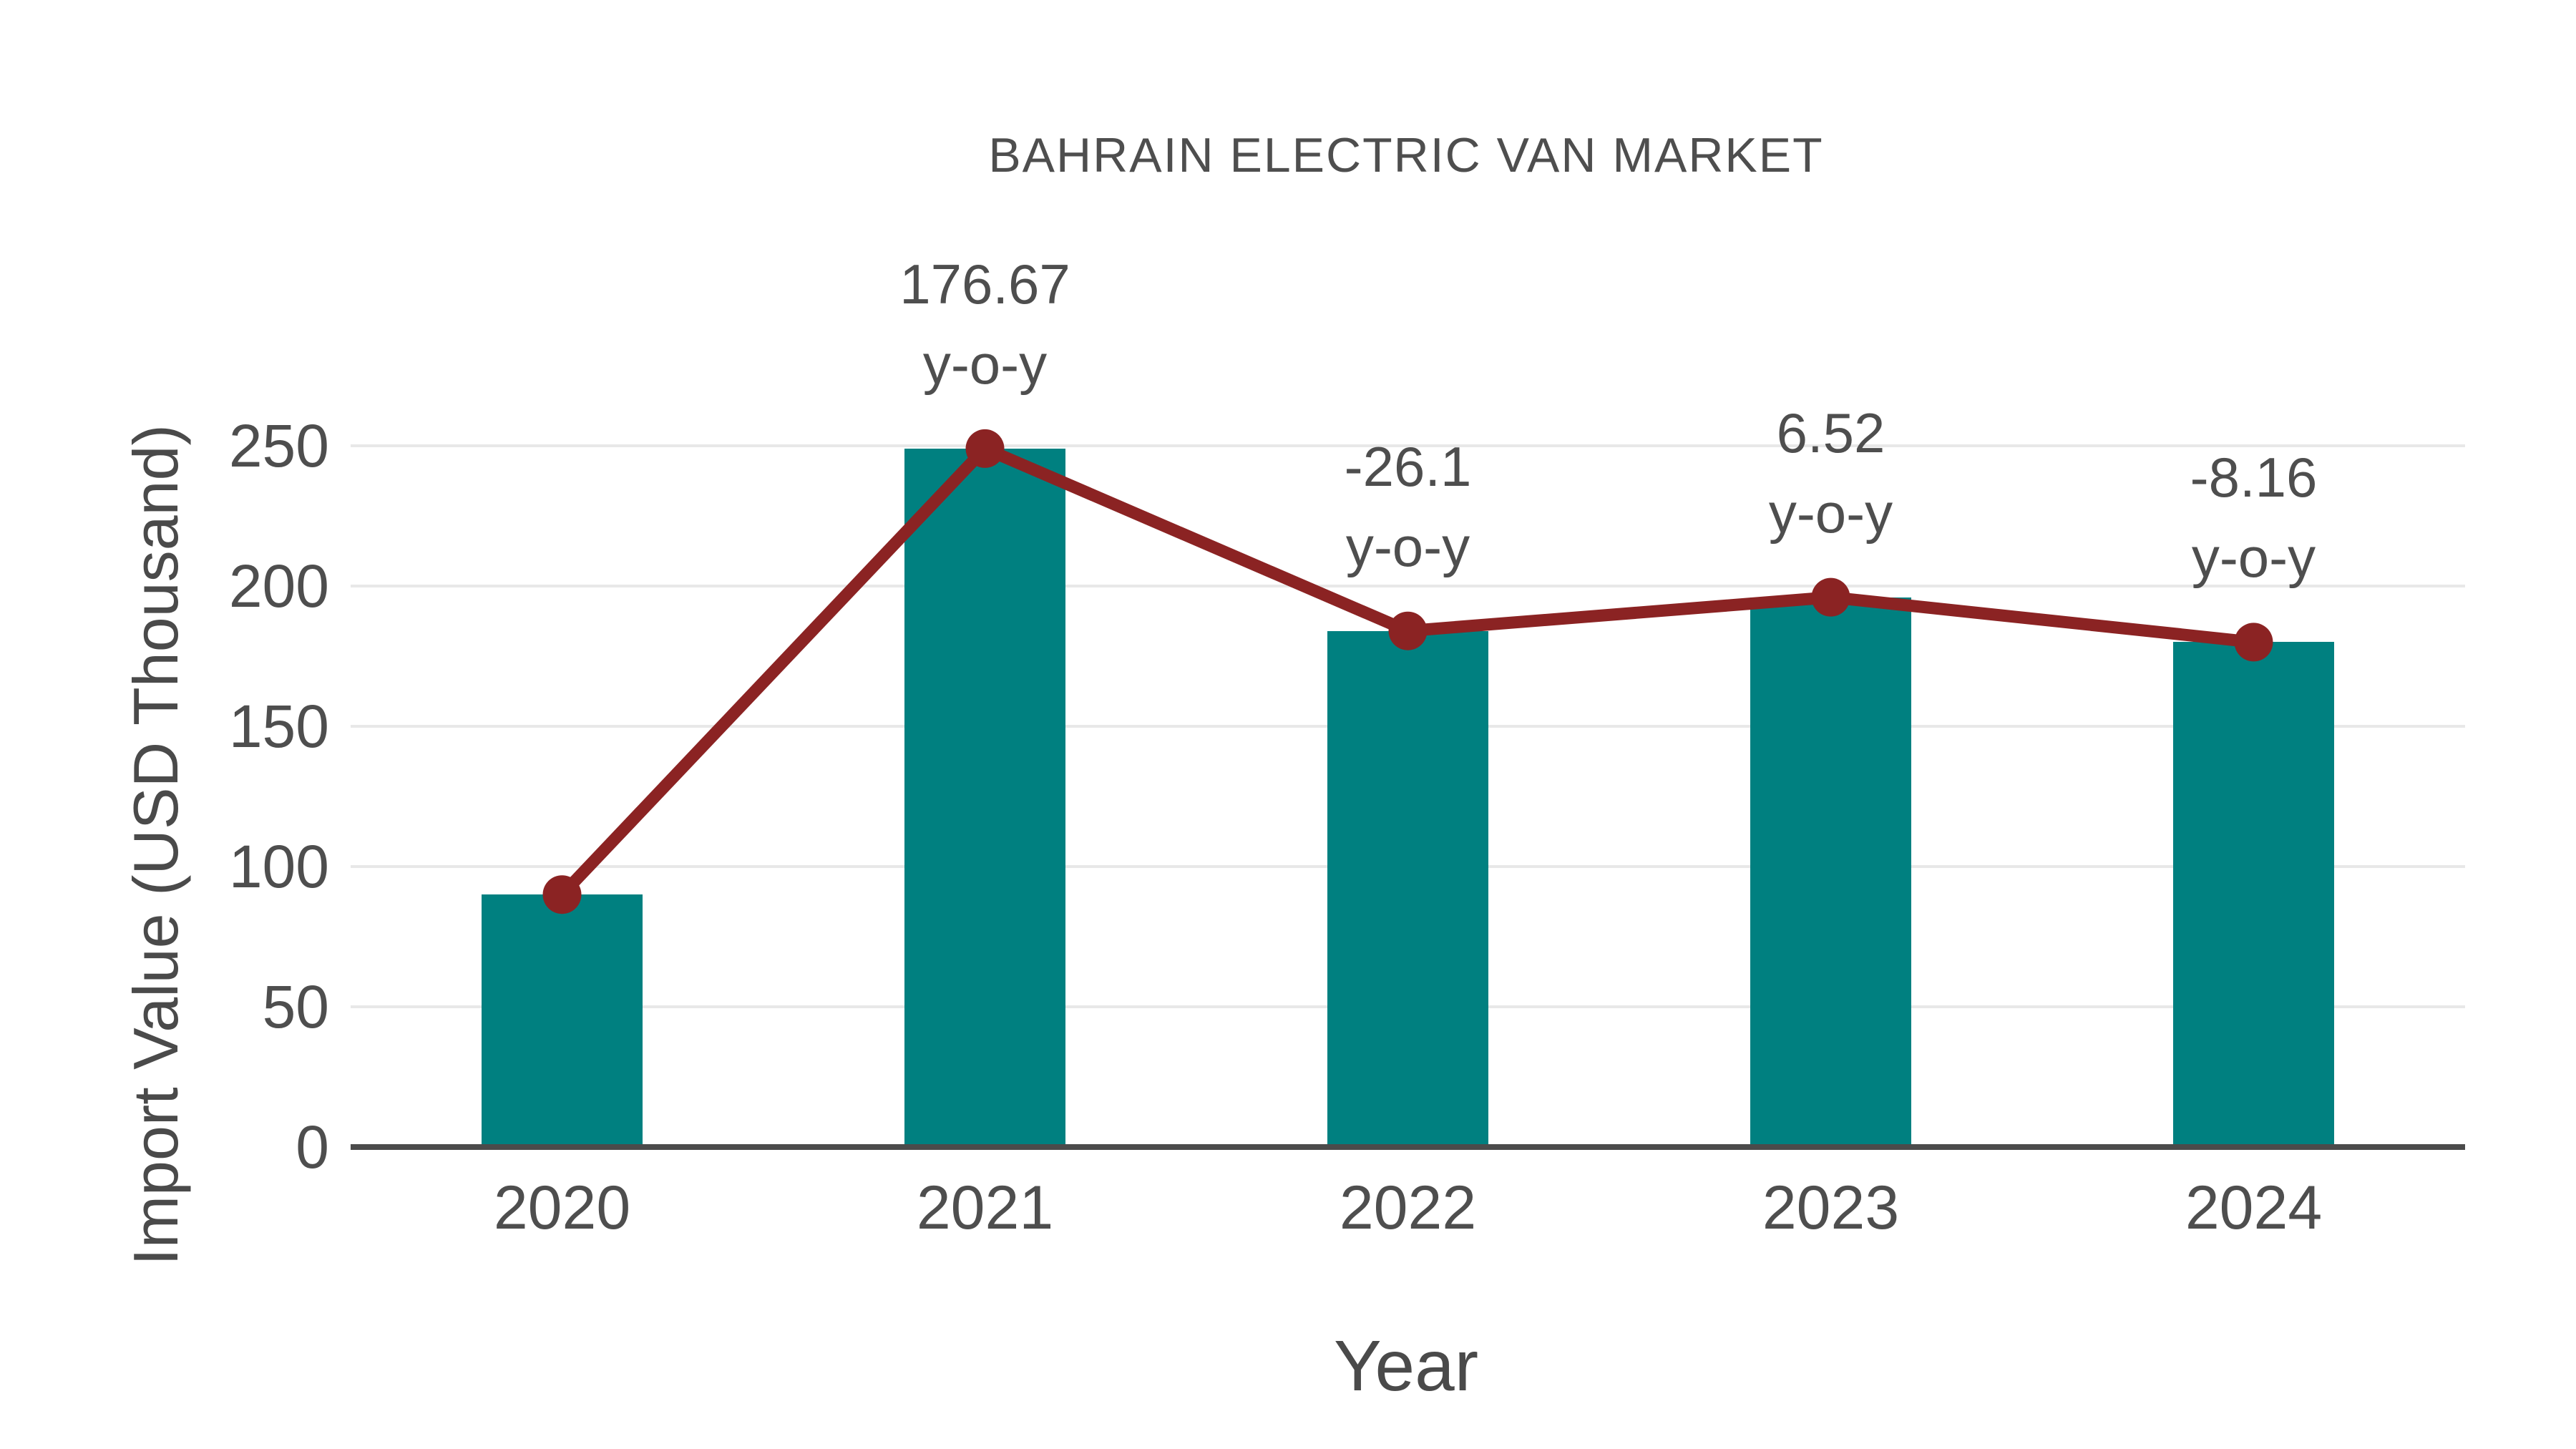 This screenshot has width=2576, height=1449. Describe the element at coordinates (985, 1208) in the screenshot. I see `x-tick-label: 2021` at that location.